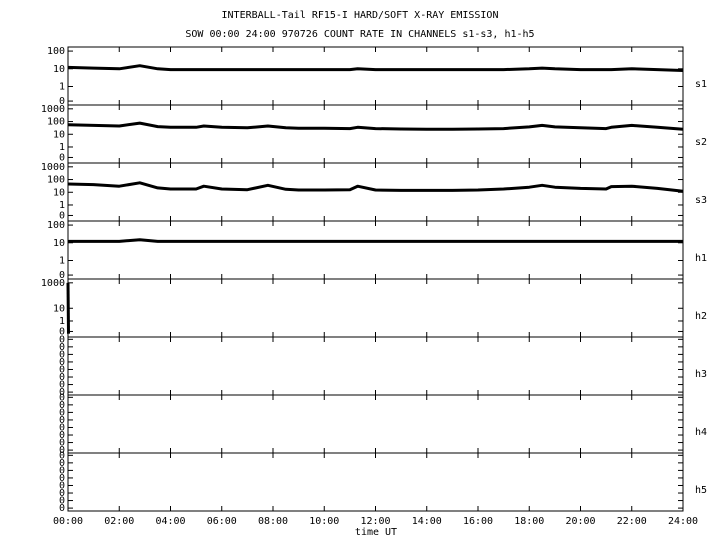 The height and width of the screenshot is (550, 720). I want to click on x-tick-label: 08:00, so click(273, 521).